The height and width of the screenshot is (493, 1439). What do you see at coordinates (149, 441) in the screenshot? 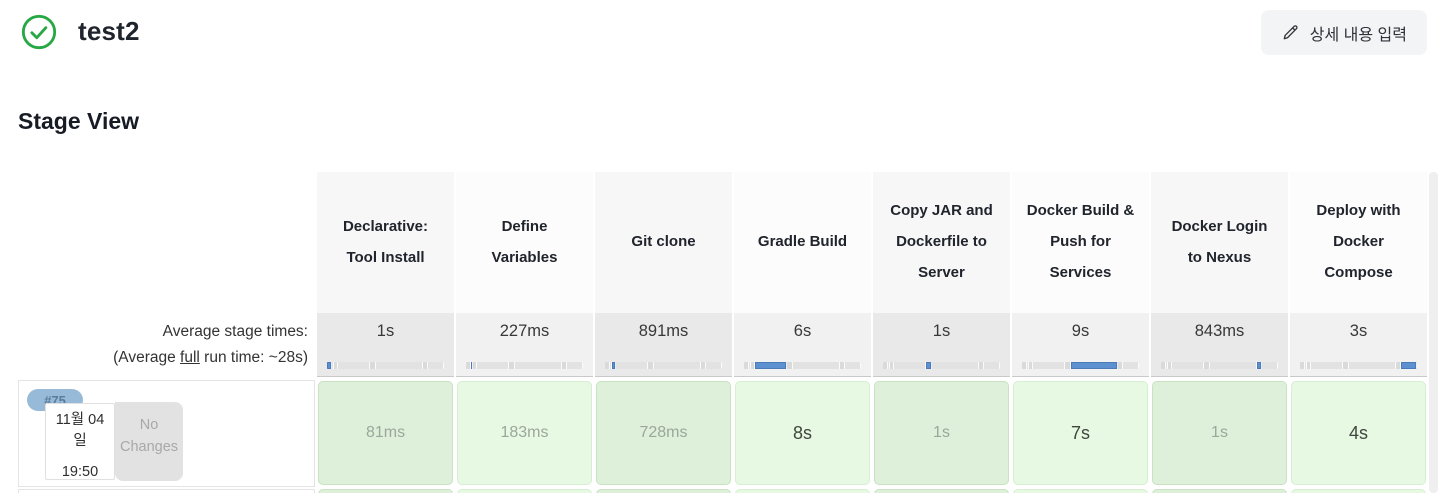
I see `changes-label: No Changes` at bounding box center [149, 441].